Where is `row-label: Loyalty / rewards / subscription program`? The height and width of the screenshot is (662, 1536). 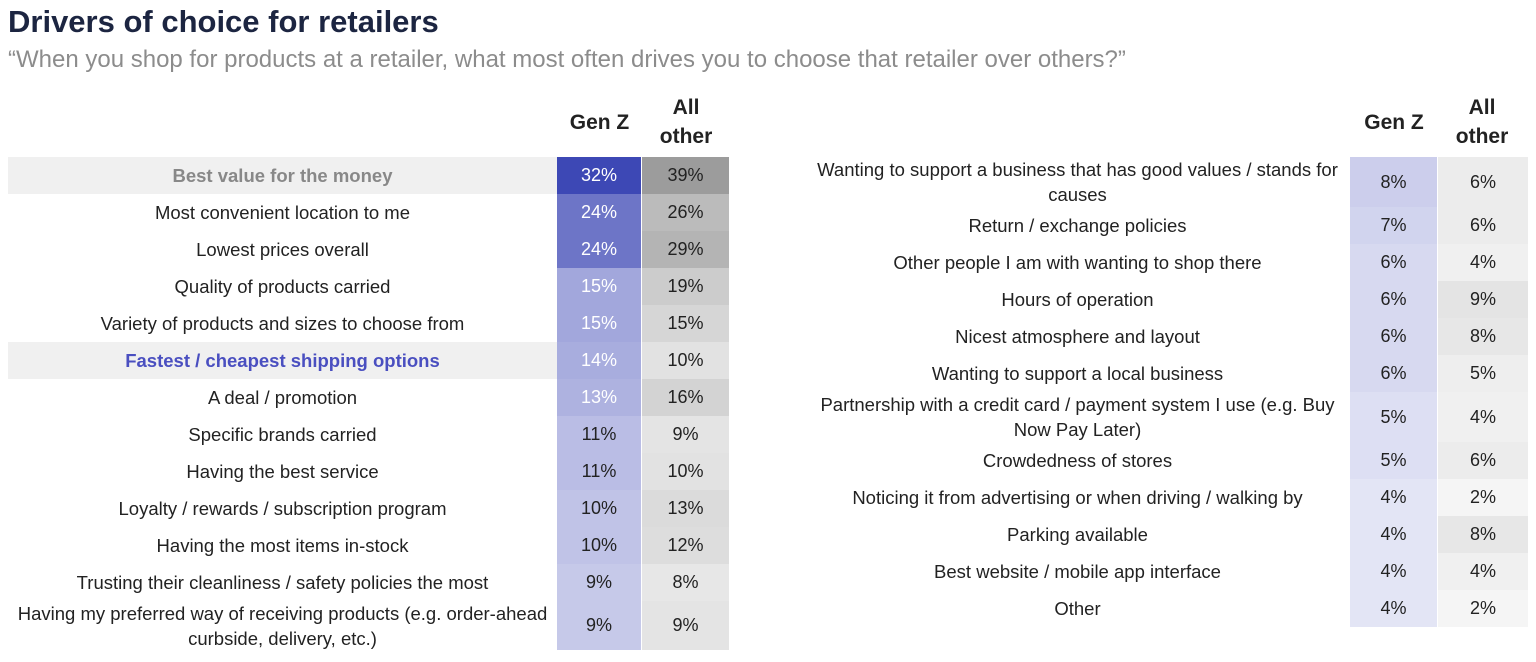 row-label: Loyalty / rewards / subscription program is located at coordinates (282, 508).